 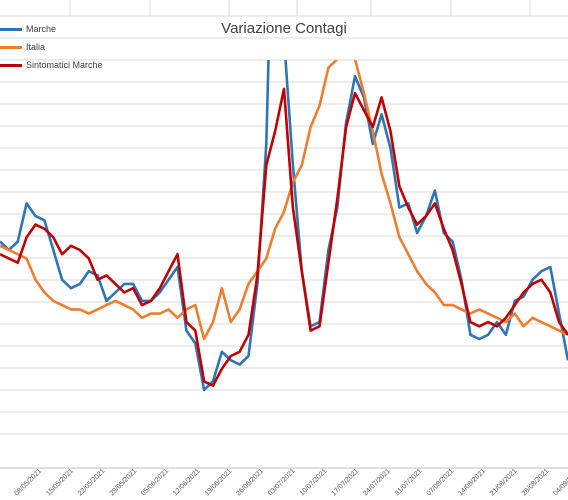 I want to click on x-tick-label: 22/05/2021, so click(x=92, y=483).